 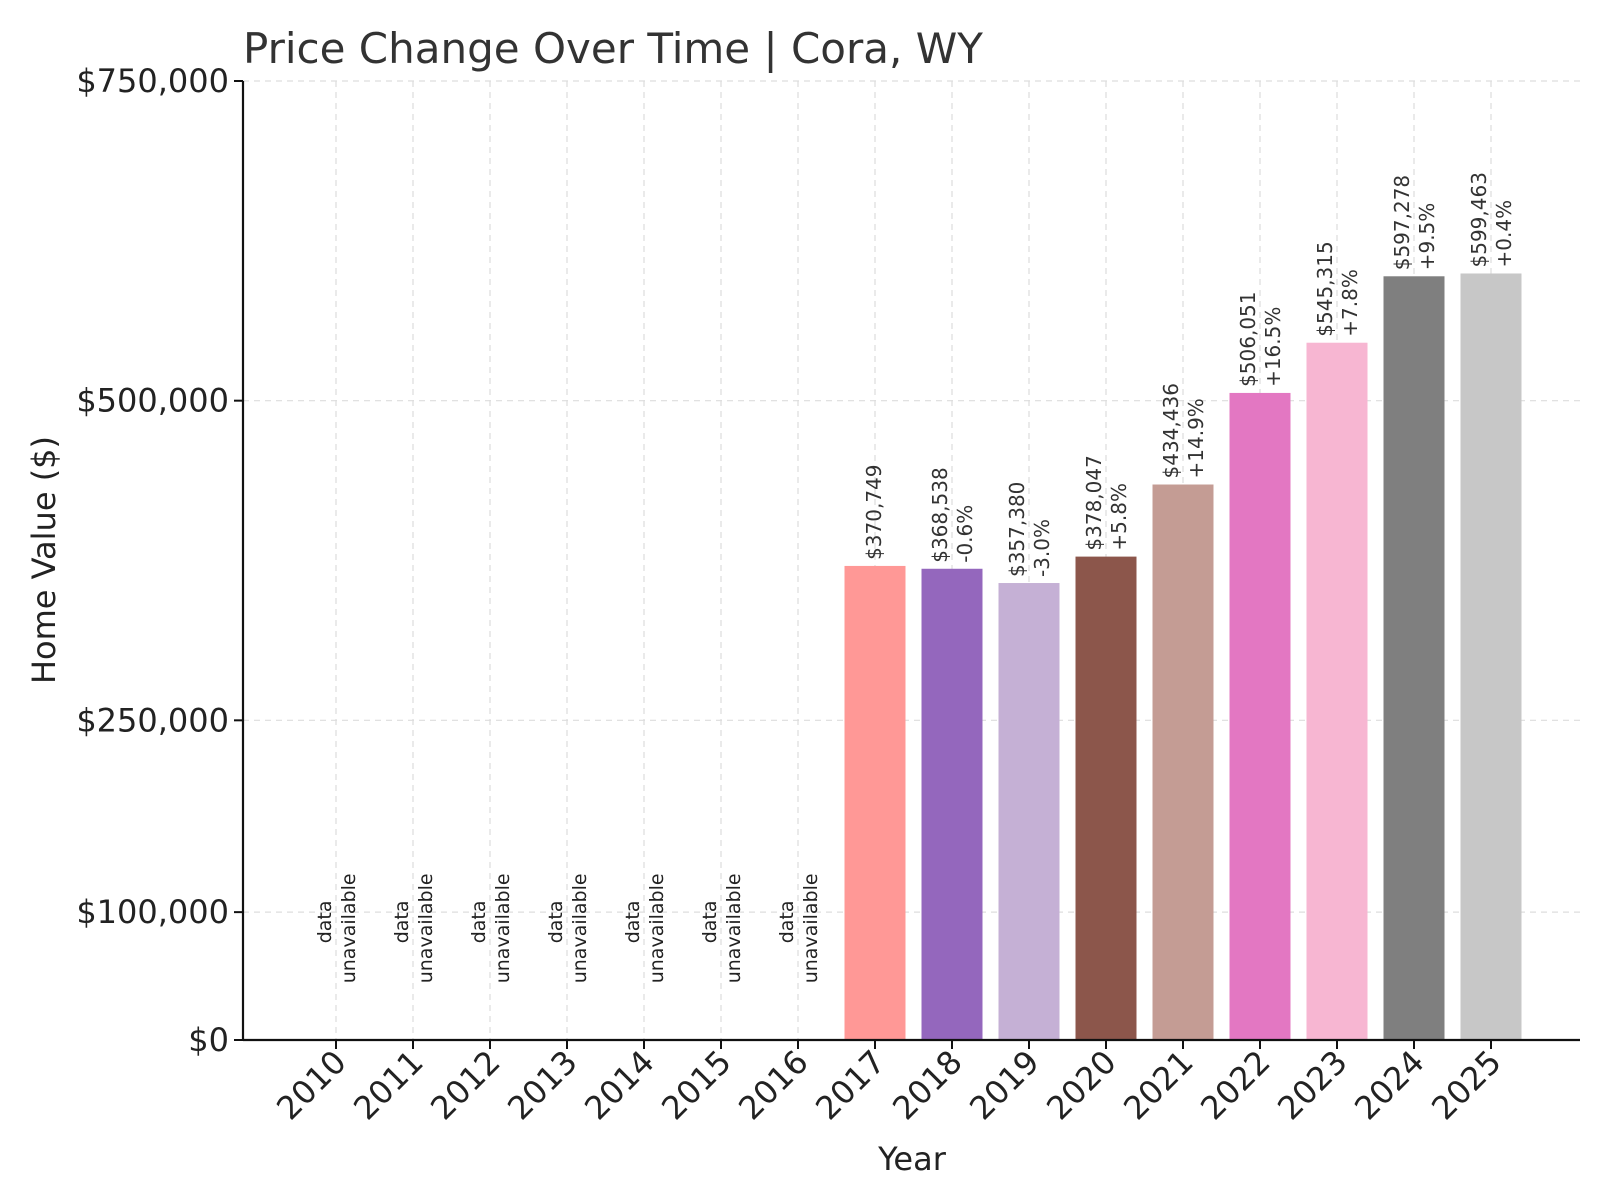 What do you see at coordinates (1260, 716) in the screenshot?
I see `bar-2022` at bounding box center [1260, 716].